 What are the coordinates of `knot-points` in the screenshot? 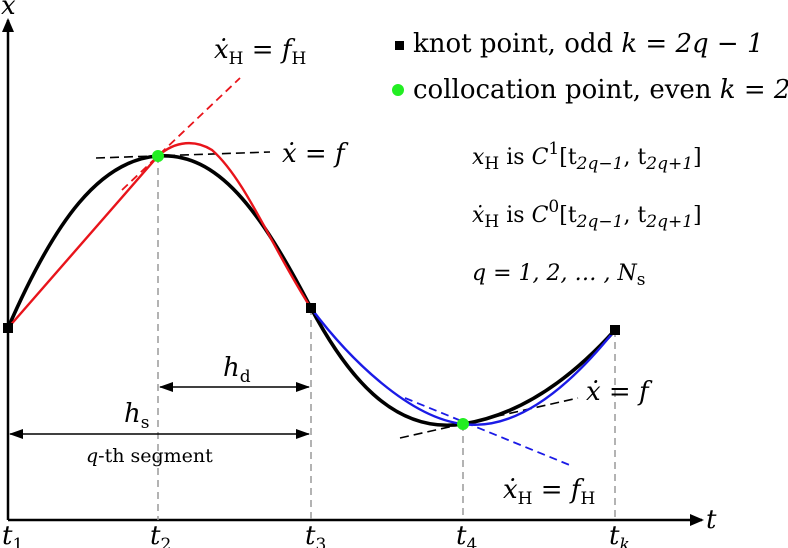 It's located at (311, 319).